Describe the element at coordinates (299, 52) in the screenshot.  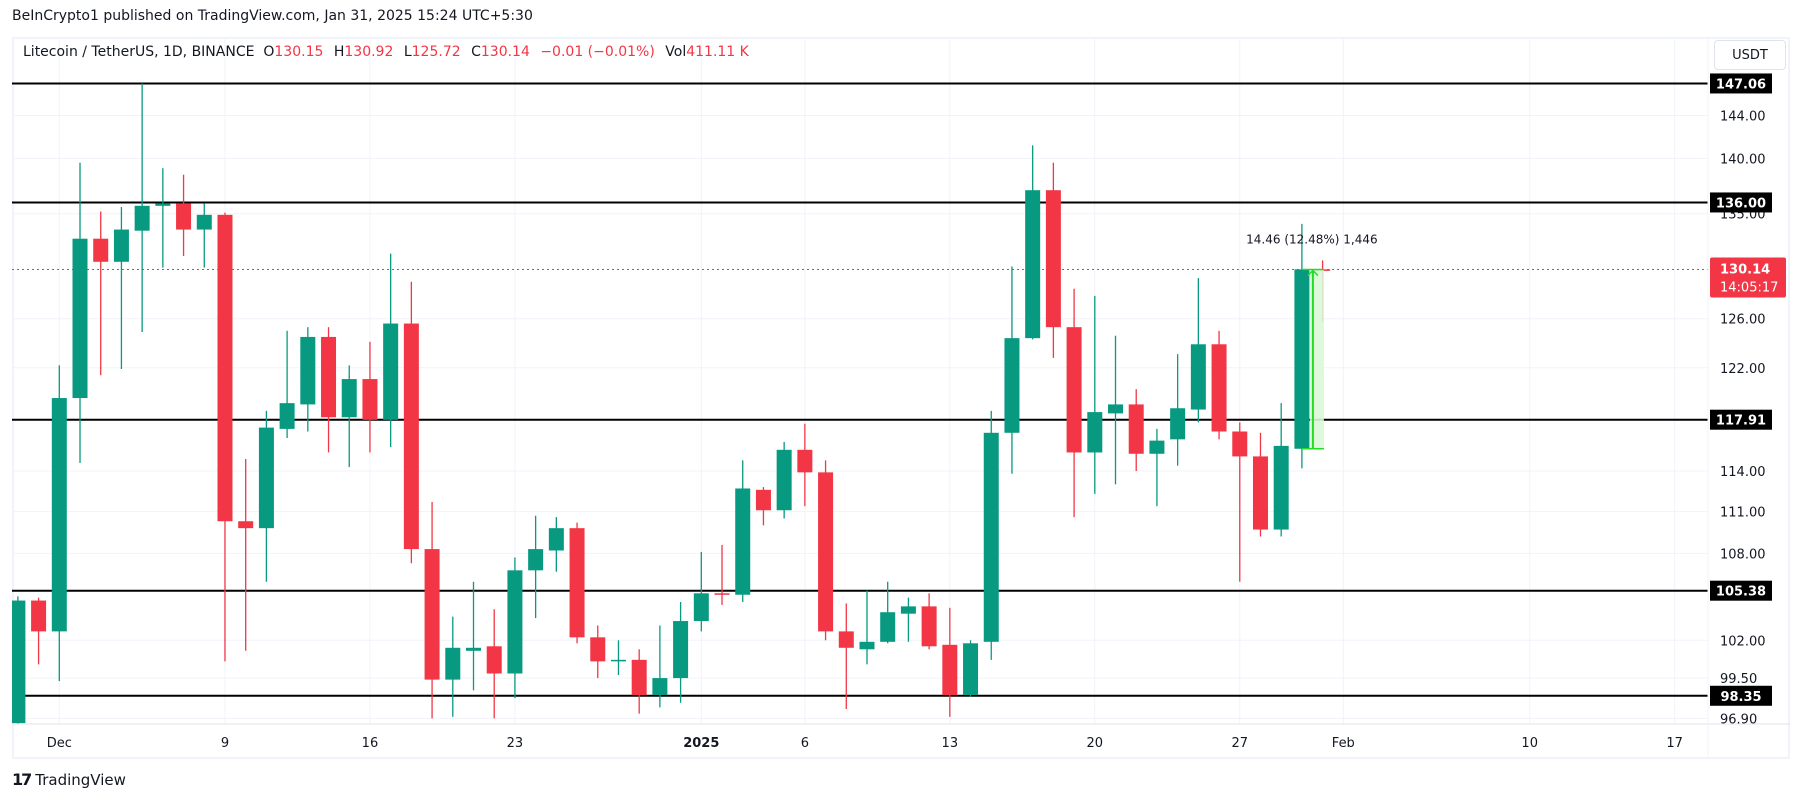
I see `open-value: 130.15` at that location.